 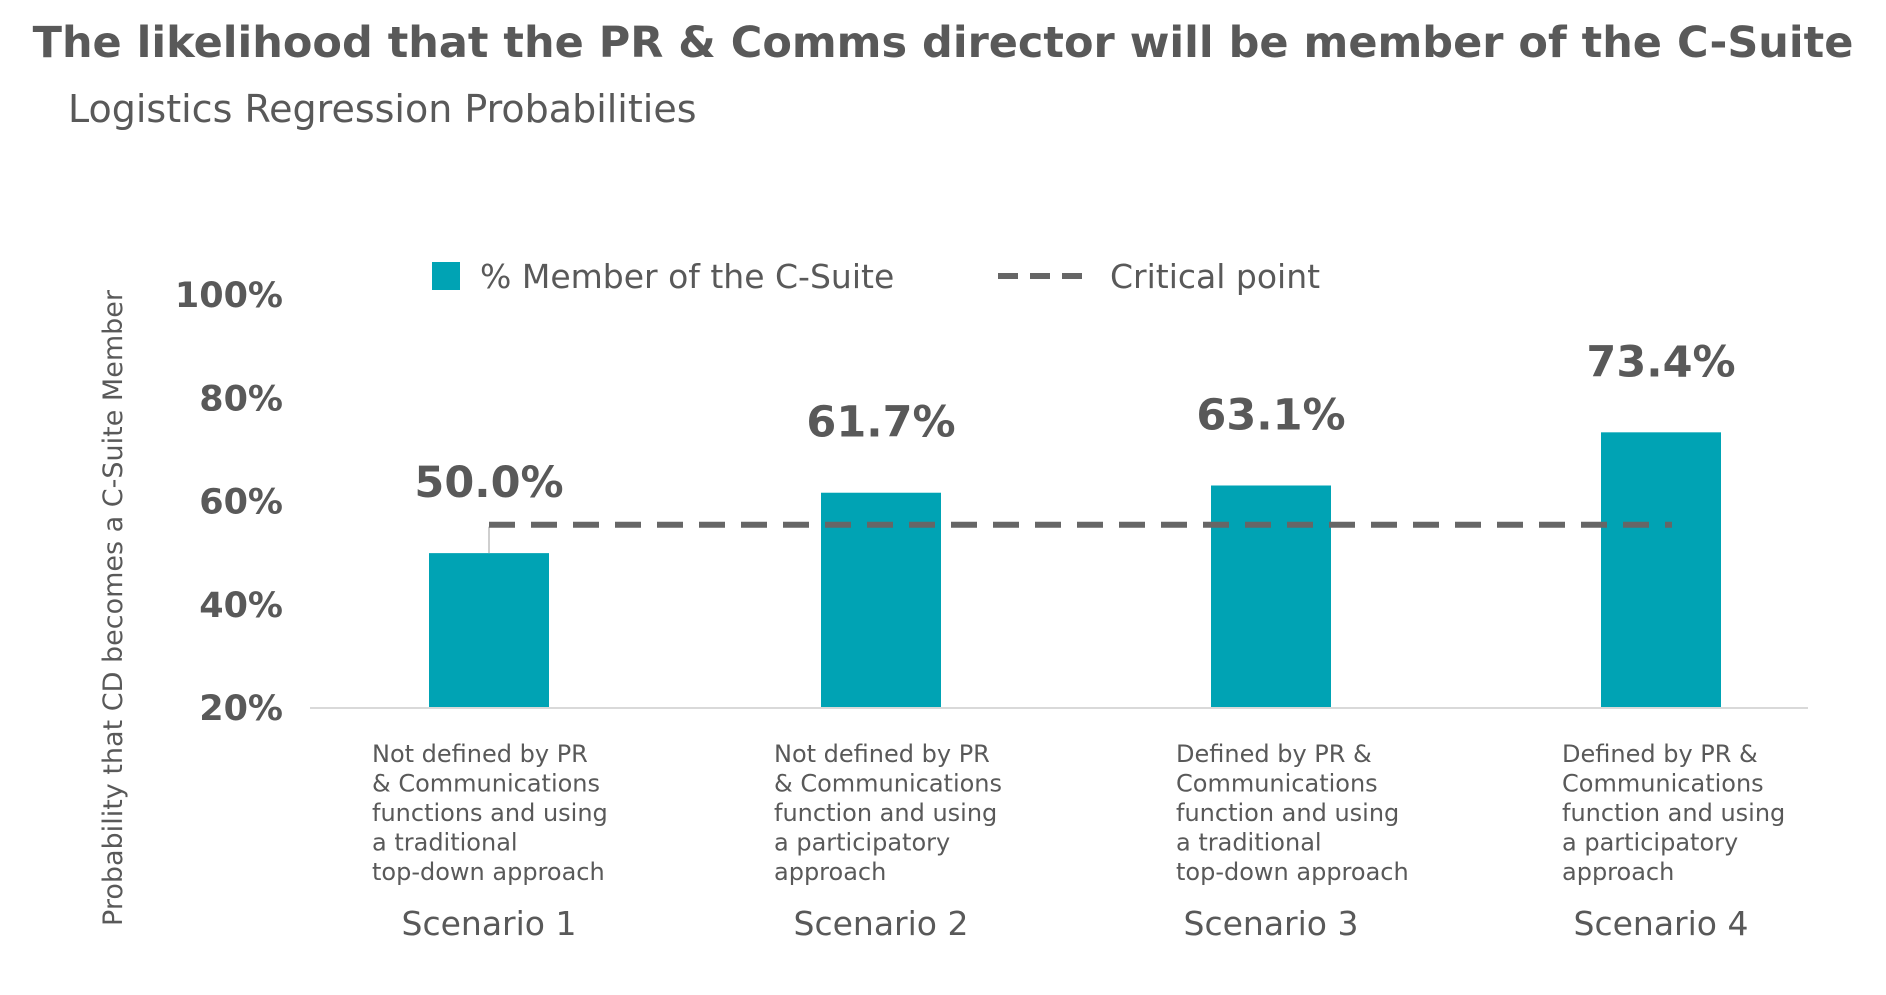 I want to click on y-tick-label: 20%, so click(x=241, y=709).